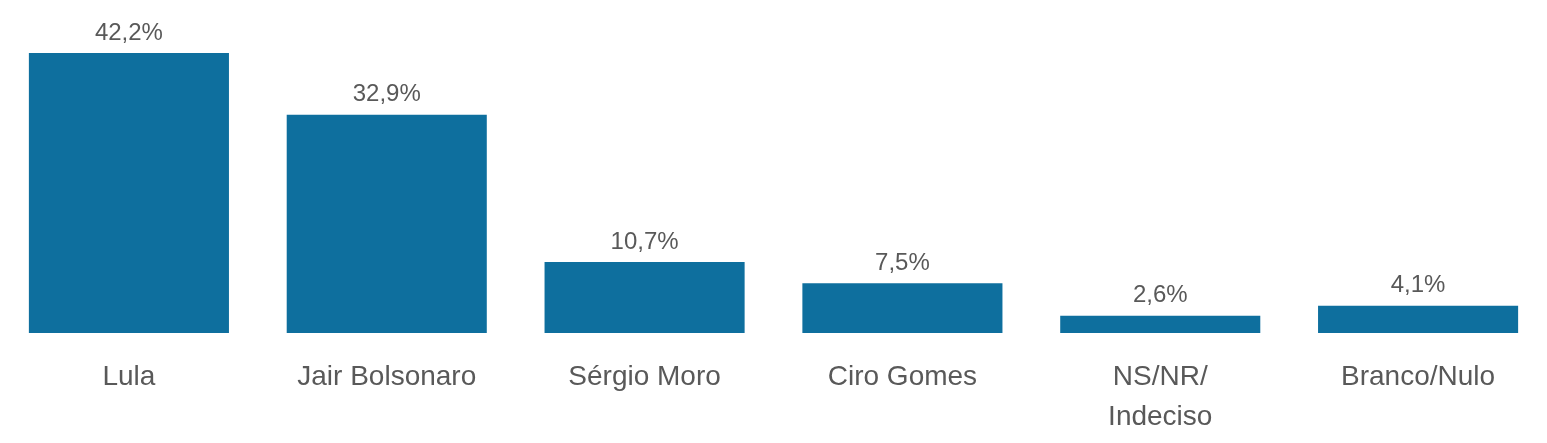  What do you see at coordinates (1160, 294) in the screenshot?
I see `data-label: 2,6%` at bounding box center [1160, 294].